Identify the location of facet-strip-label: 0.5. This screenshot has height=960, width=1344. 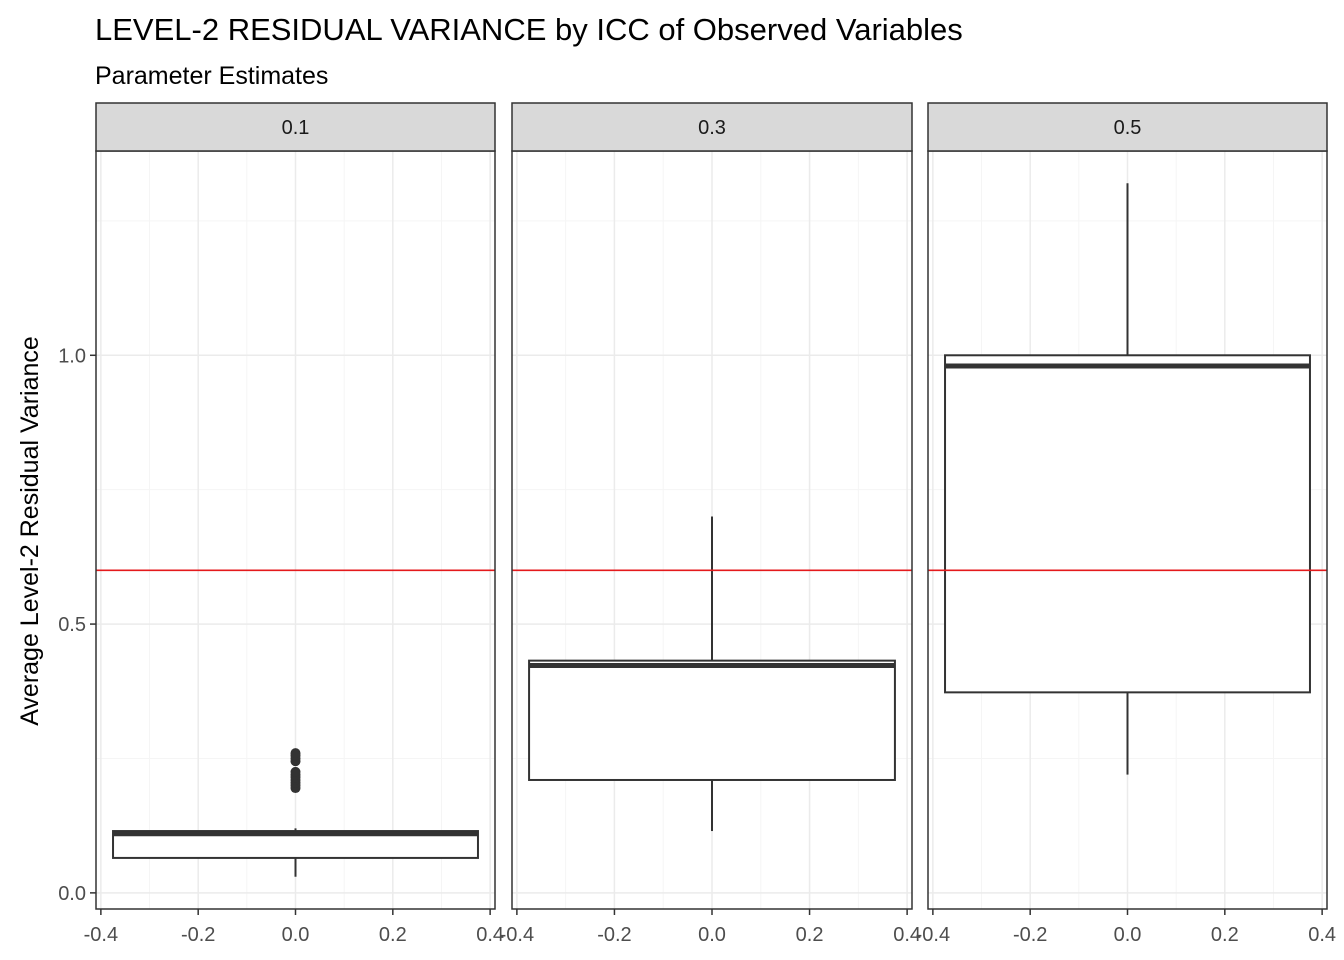
(1128, 128).